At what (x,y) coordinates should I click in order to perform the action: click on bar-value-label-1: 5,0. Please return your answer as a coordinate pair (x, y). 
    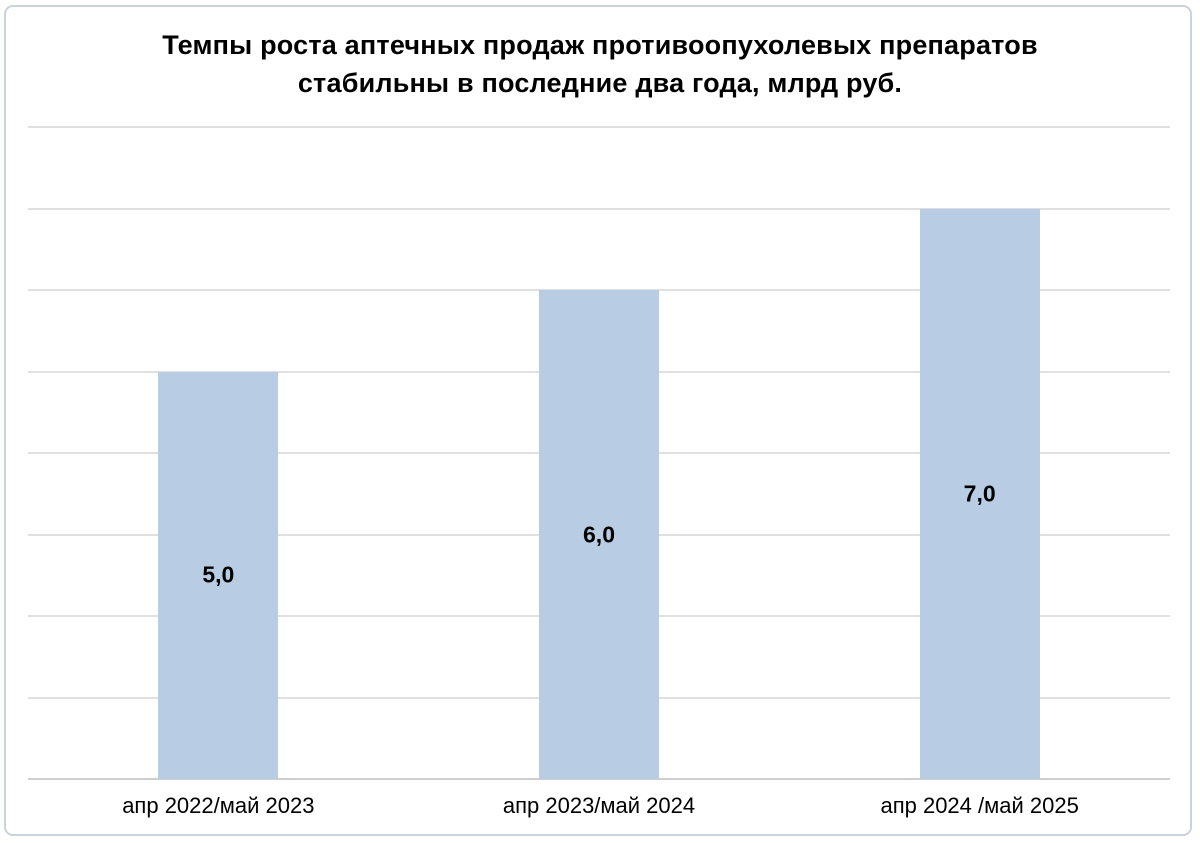
    Looking at the image, I should click on (218, 574).